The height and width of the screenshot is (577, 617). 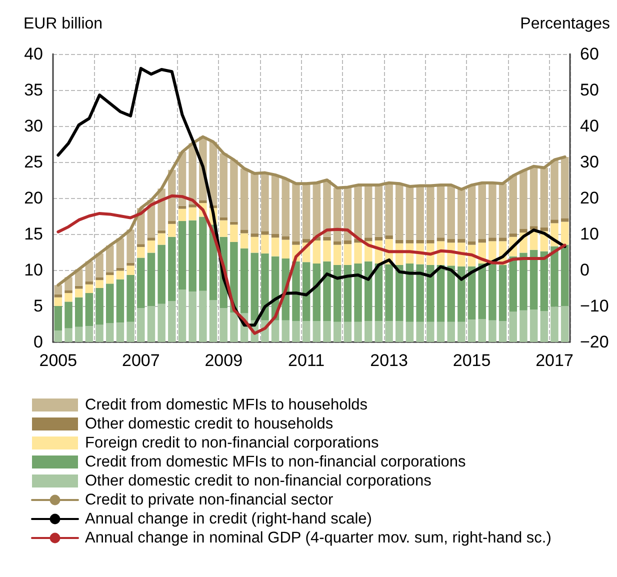 I want to click on y2-axis-title: Percentages, so click(x=565, y=24).